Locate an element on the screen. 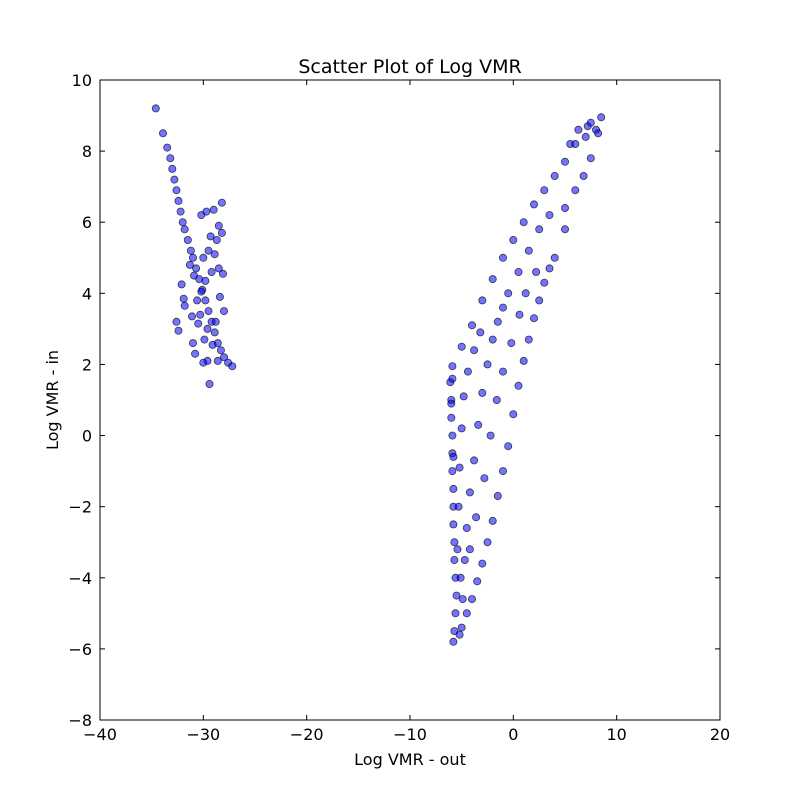 Image resolution: width=800 pixels, height=800 pixels. y-tick-label: 10 is located at coordinates (82, 80).